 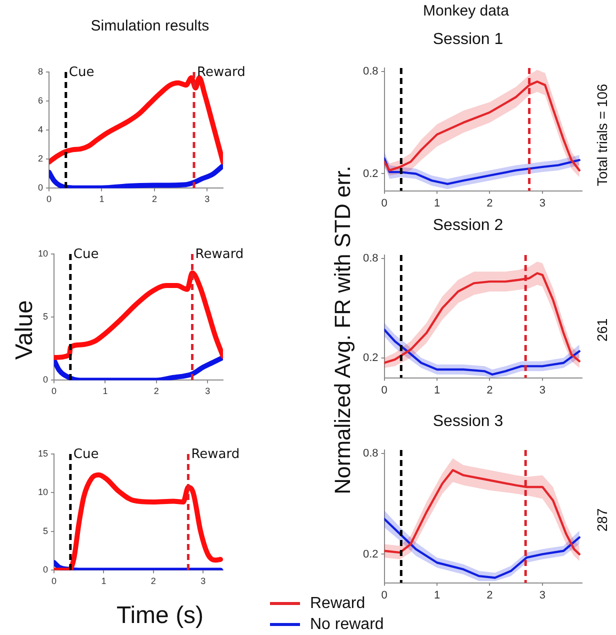 I want to click on x-axis-title: Time (s), so click(x=160, y=616).